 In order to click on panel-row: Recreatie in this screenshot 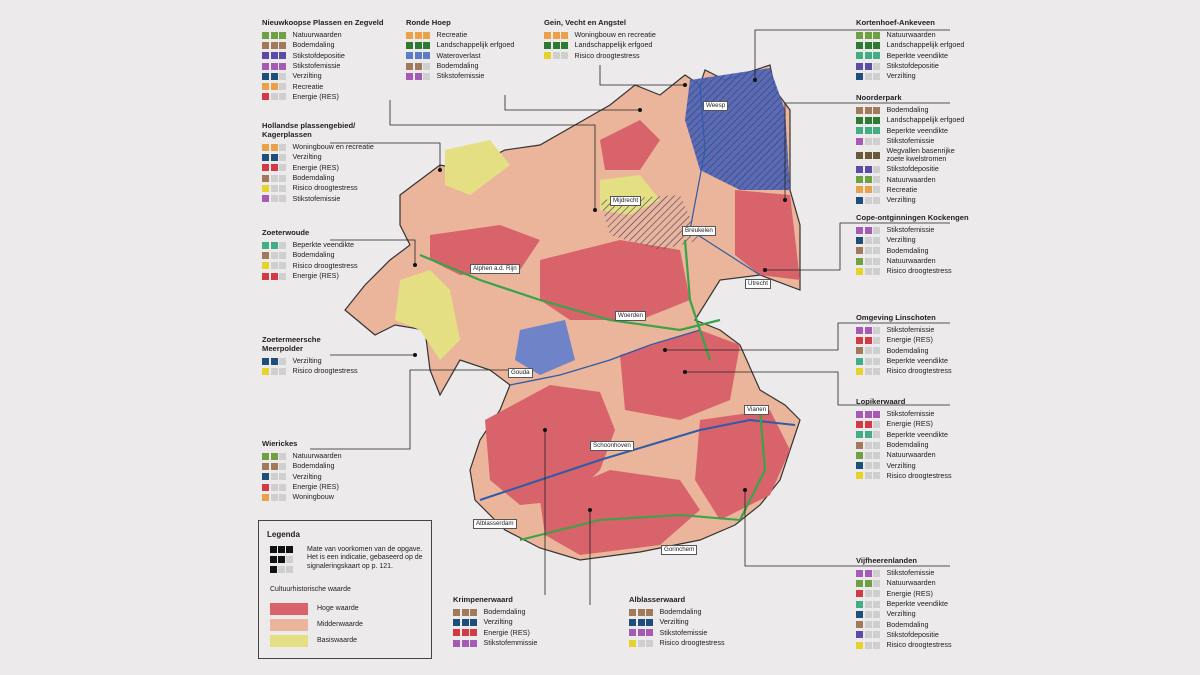, I will do `click(460, 35)`.